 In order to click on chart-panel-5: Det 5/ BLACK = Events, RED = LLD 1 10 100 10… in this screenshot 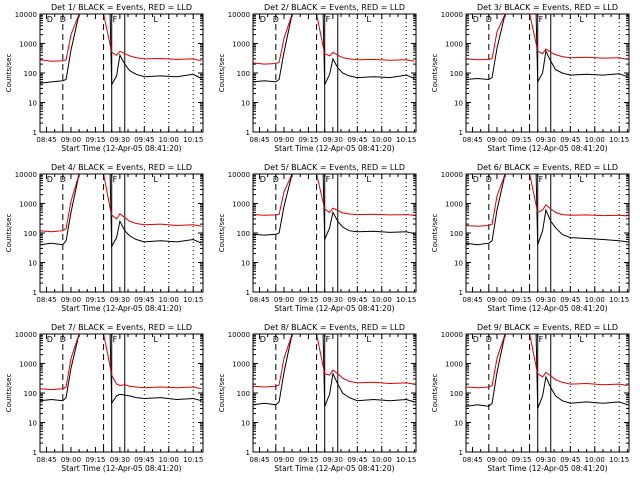, I will do `click(317, 238)`.